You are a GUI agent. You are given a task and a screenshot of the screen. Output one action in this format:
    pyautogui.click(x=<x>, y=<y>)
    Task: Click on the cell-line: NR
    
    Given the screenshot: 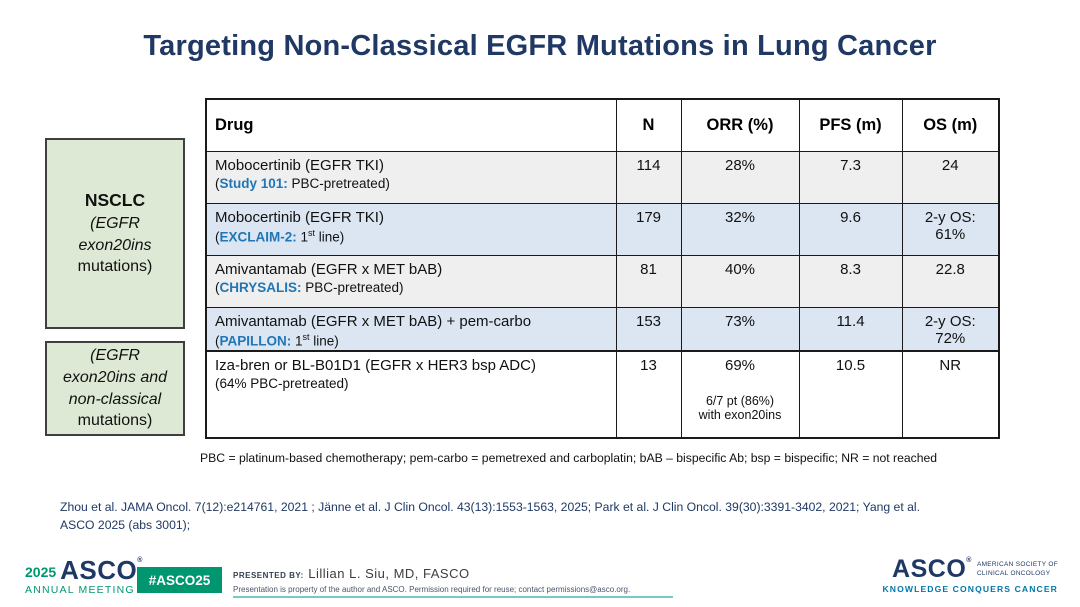 What is the action you would take?
    pyautogui.click(x=950, y=365)
    